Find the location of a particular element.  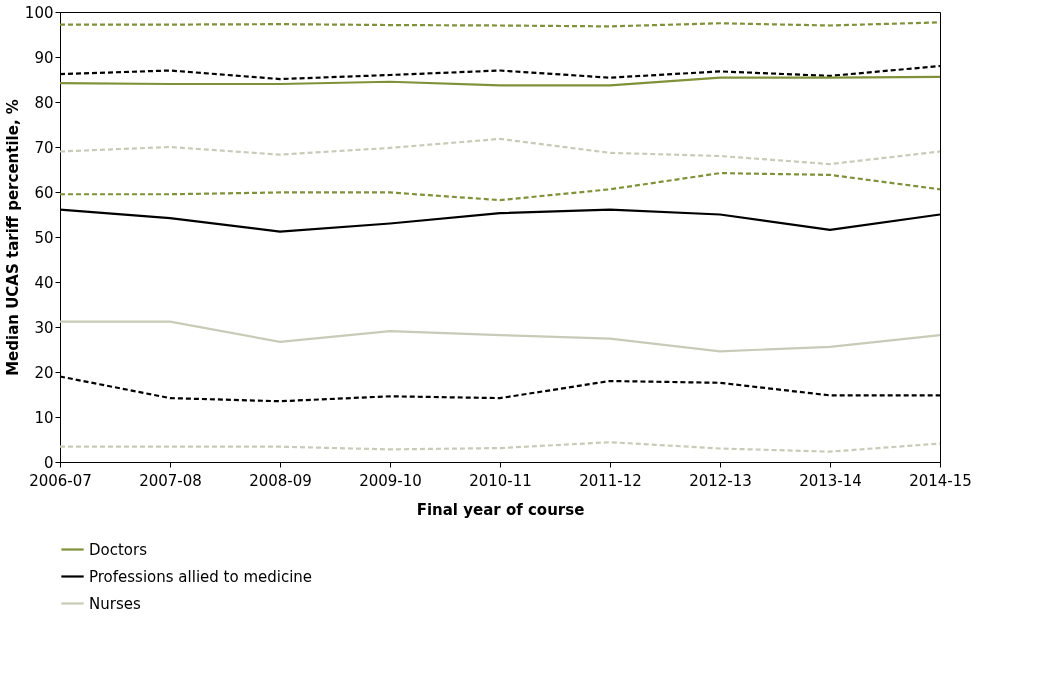

x-tick-label: 2014-15 is located at coordinates (940, 480).